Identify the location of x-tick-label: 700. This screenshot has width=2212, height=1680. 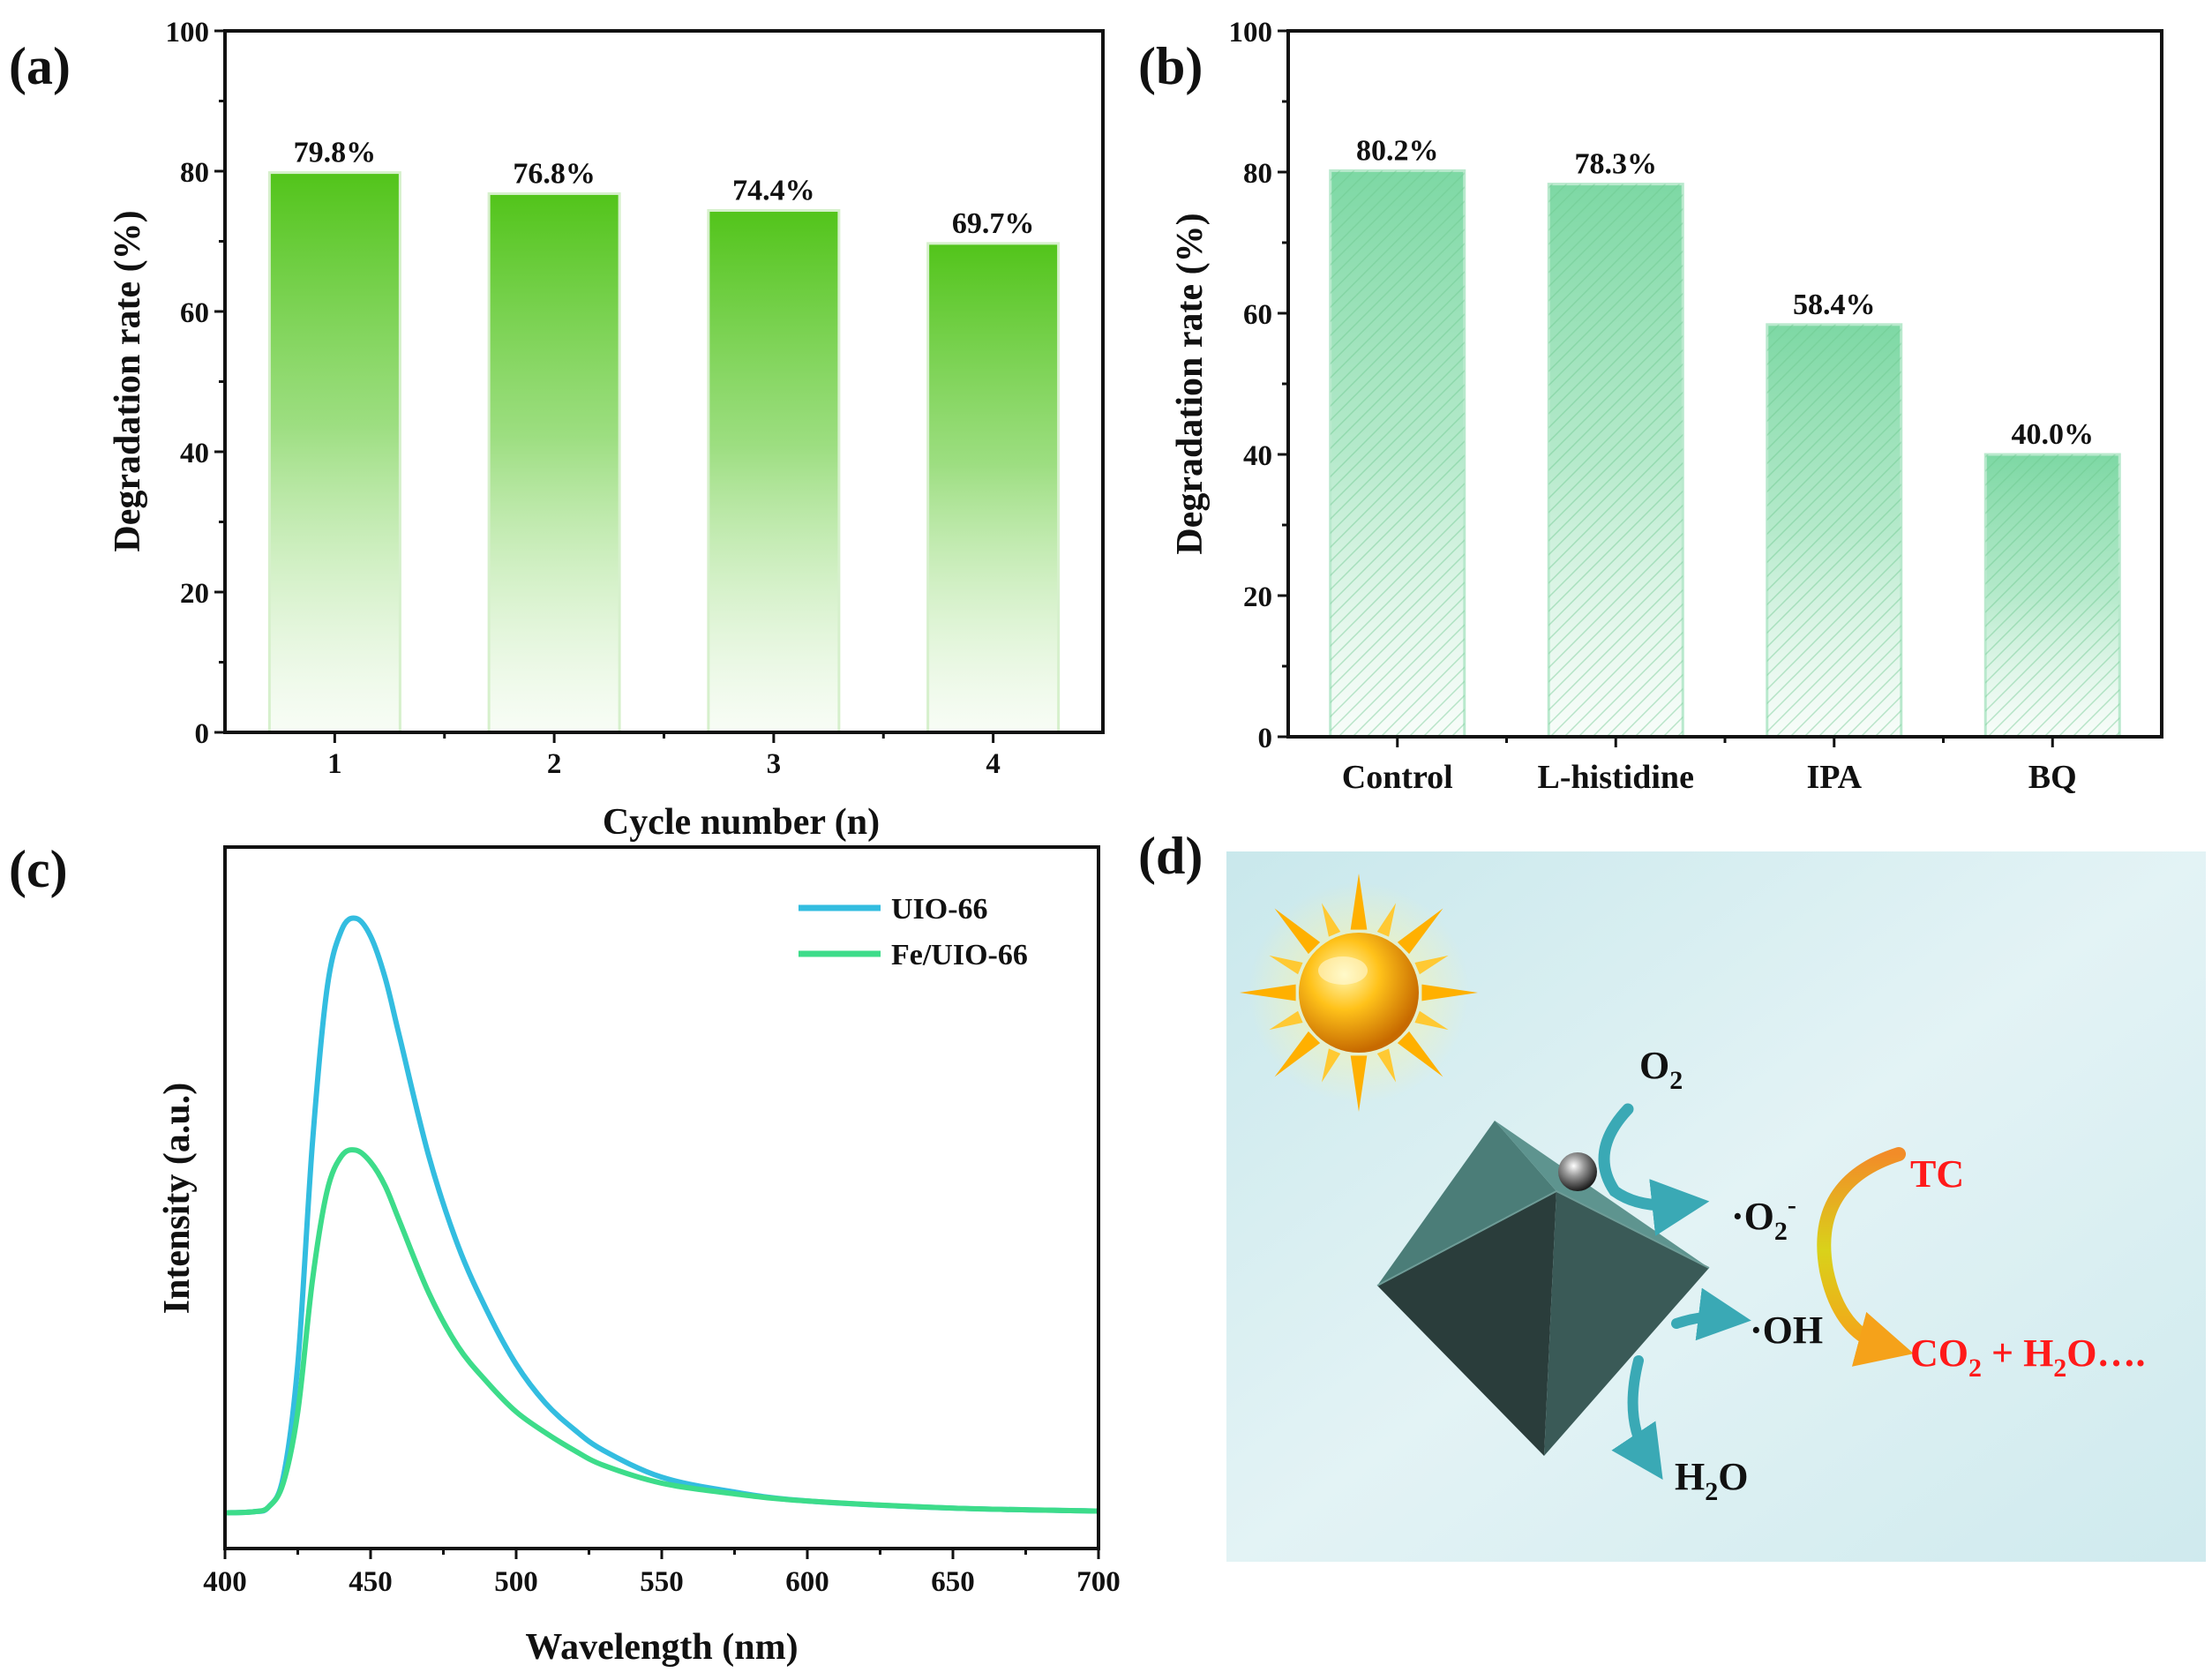
(1099, 1582).